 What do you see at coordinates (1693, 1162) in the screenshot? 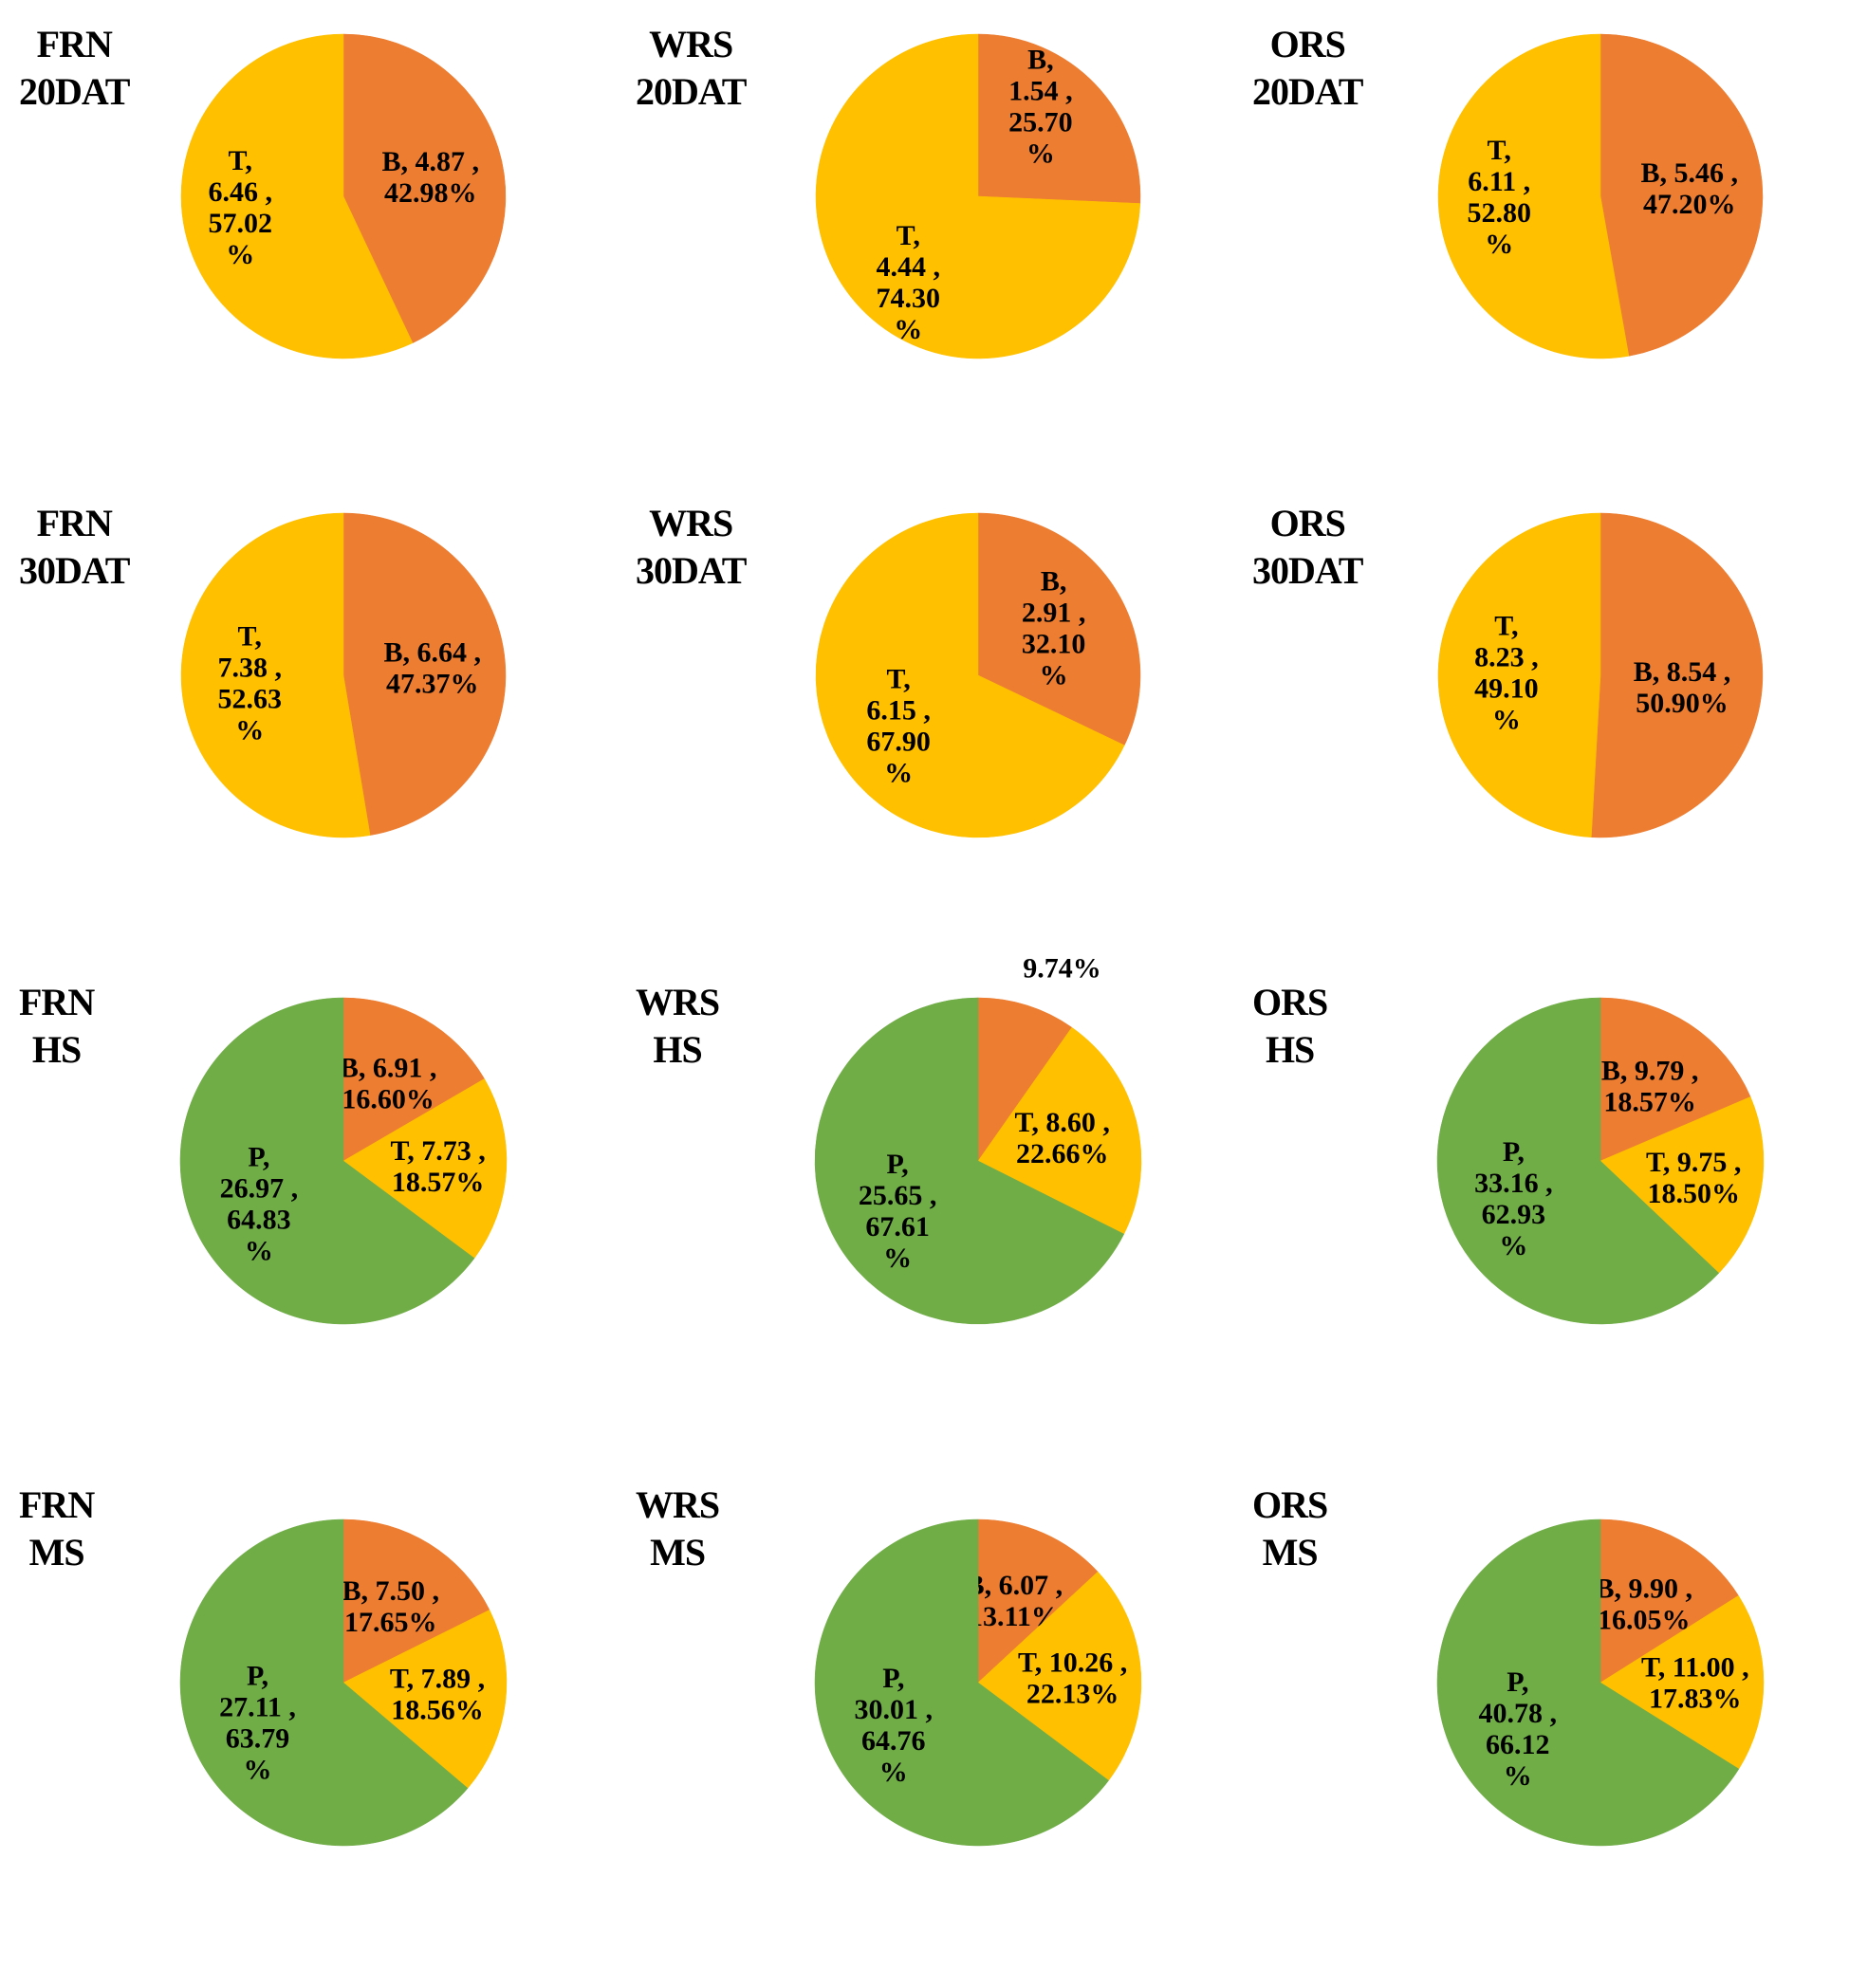
I see `data-label-line: T, 9.75 ,` at bounding box center [1693, 1162].